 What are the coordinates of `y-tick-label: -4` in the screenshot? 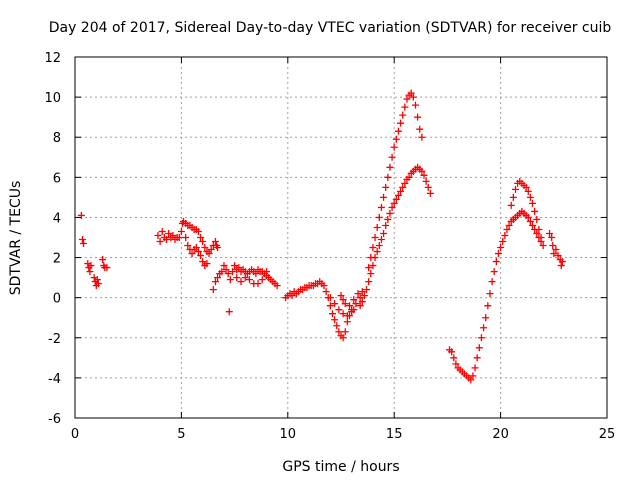 It's located at (54, 379).